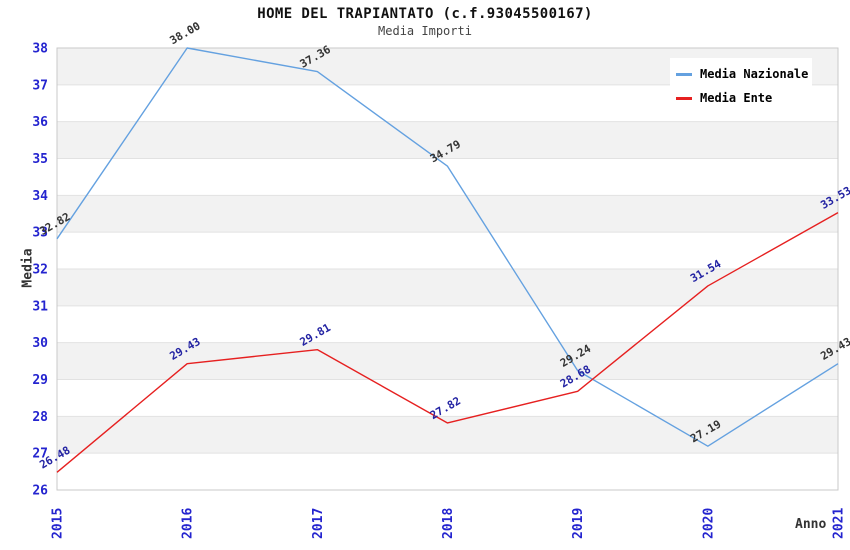 The height and width of the screenshot is (550, 850). I want to click on y-tick-label: 38, so click(40, 49).